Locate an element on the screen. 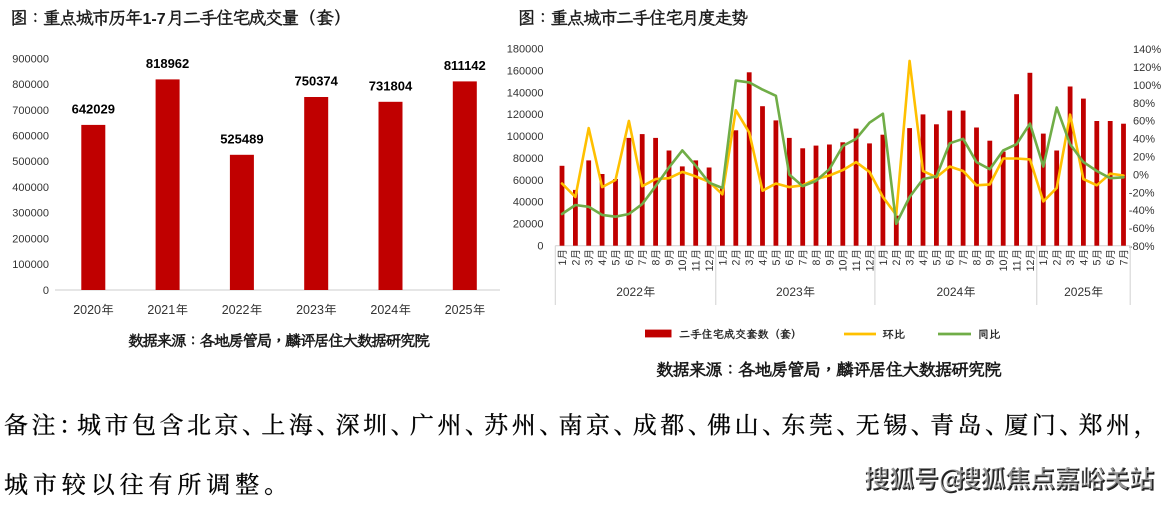  svg-text: 1-7 is located at coordinates (154, 19).